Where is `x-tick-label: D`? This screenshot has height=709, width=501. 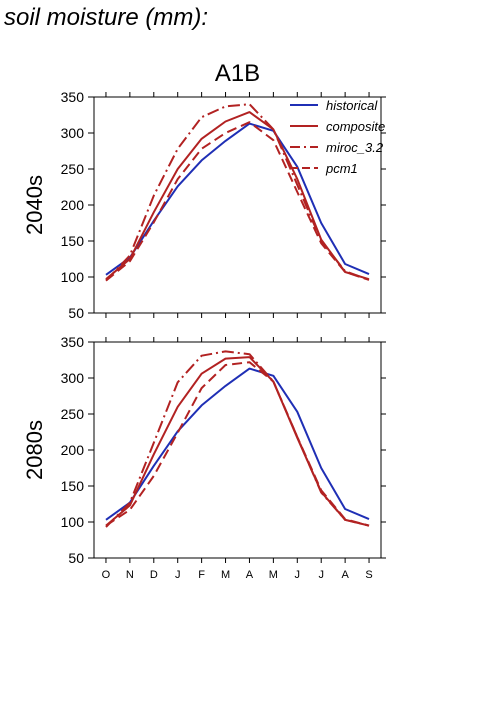
x-tick-label: D is located at coordinates (154, 575).